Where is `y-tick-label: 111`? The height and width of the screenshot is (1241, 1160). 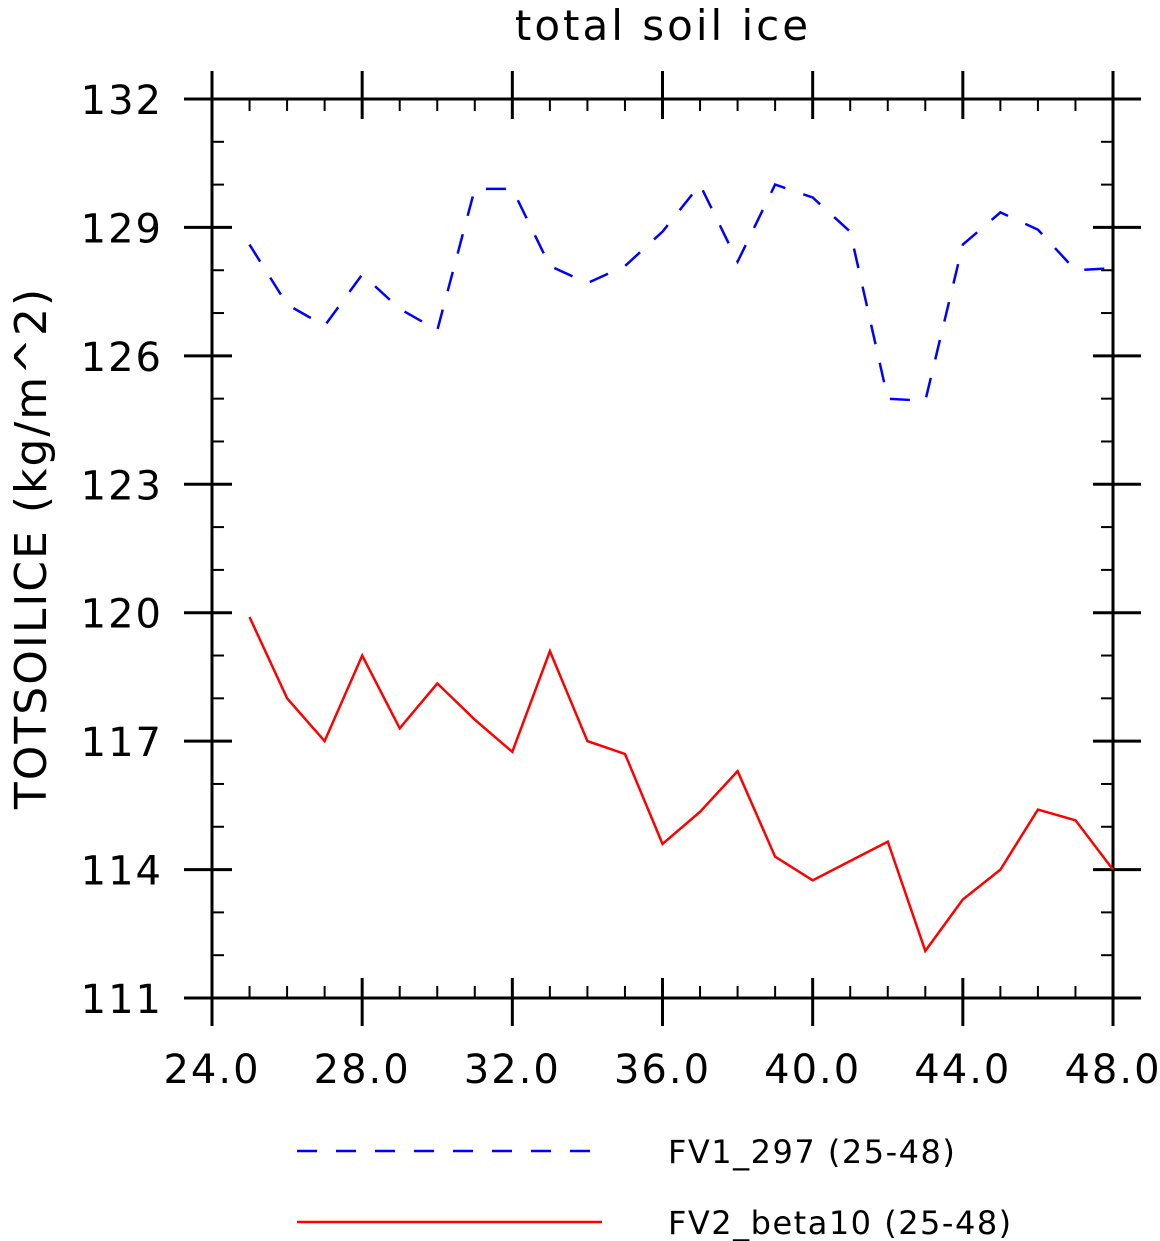 y-tick-label: 111 is located at coordinates (122, 1000).